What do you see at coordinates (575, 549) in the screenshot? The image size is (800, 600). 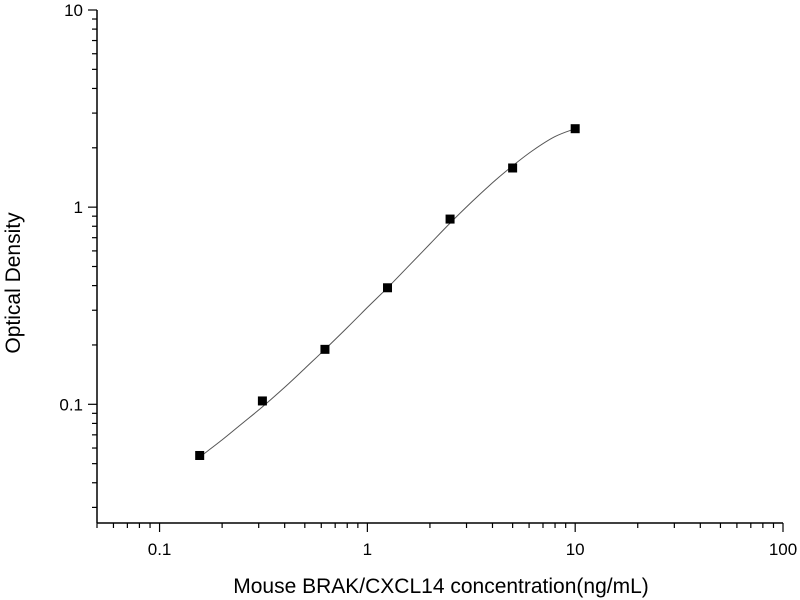 I see `x-tick-label: 10` at bounding box center [575, 549].